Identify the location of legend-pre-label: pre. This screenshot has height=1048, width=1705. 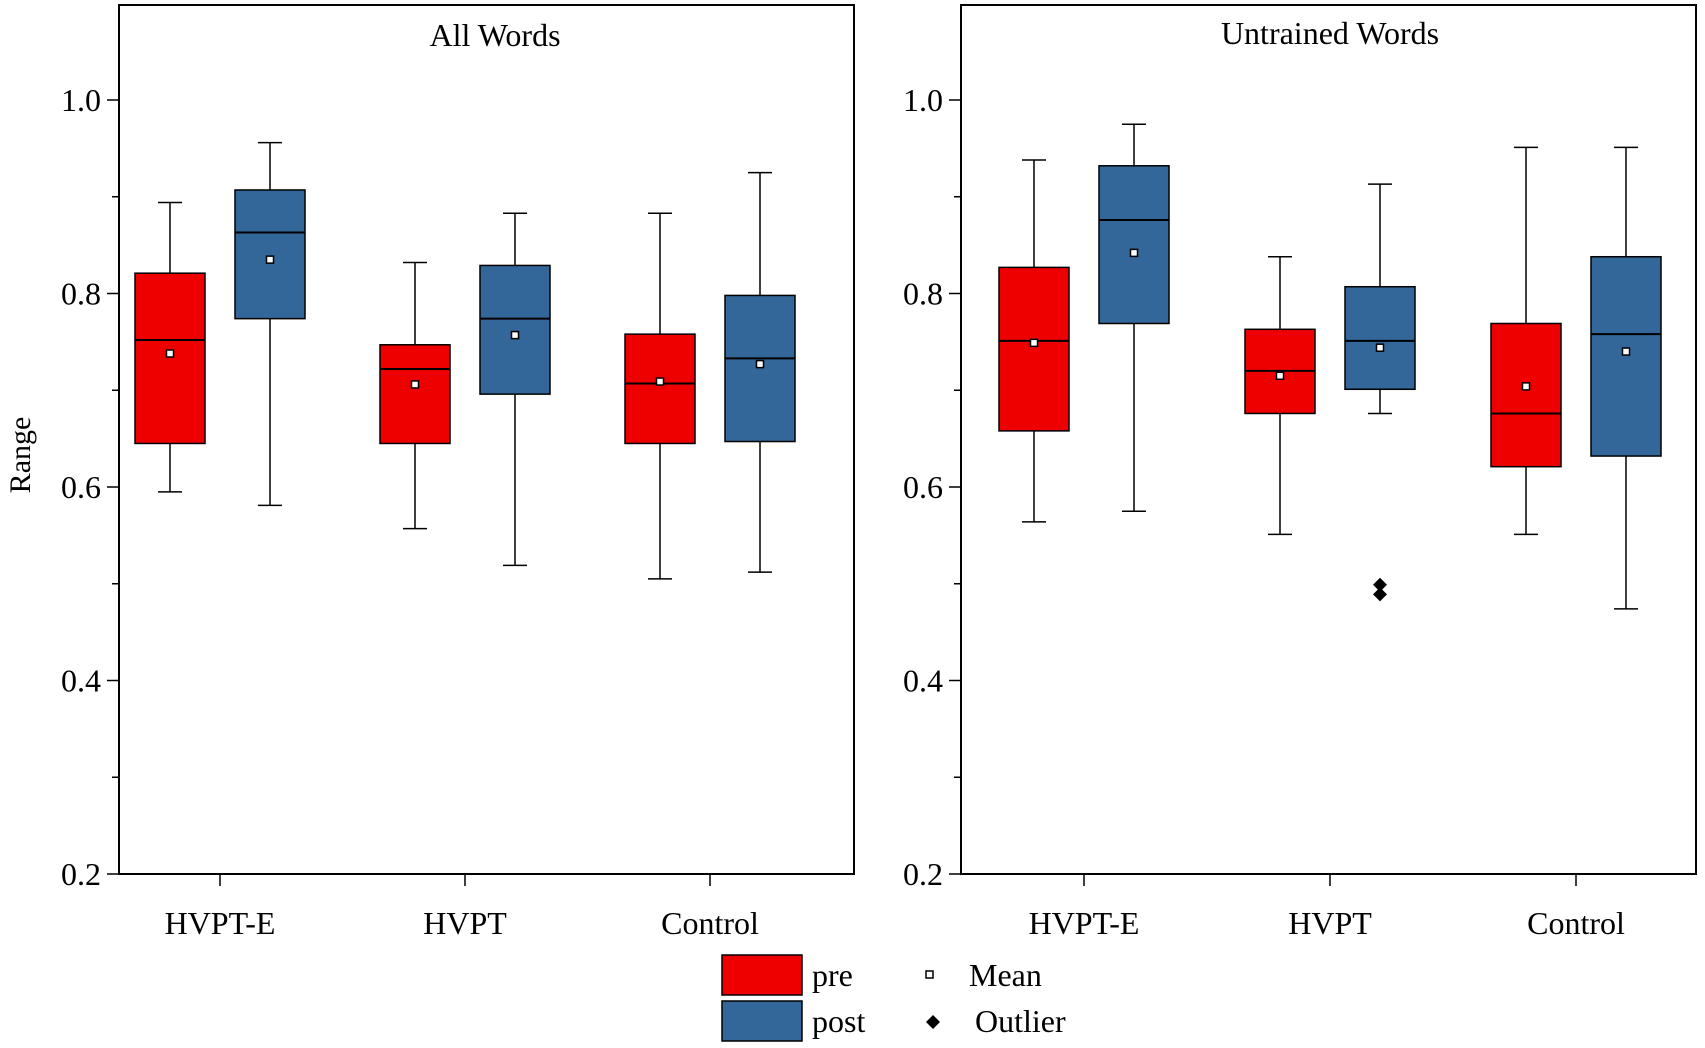
(832, 975).